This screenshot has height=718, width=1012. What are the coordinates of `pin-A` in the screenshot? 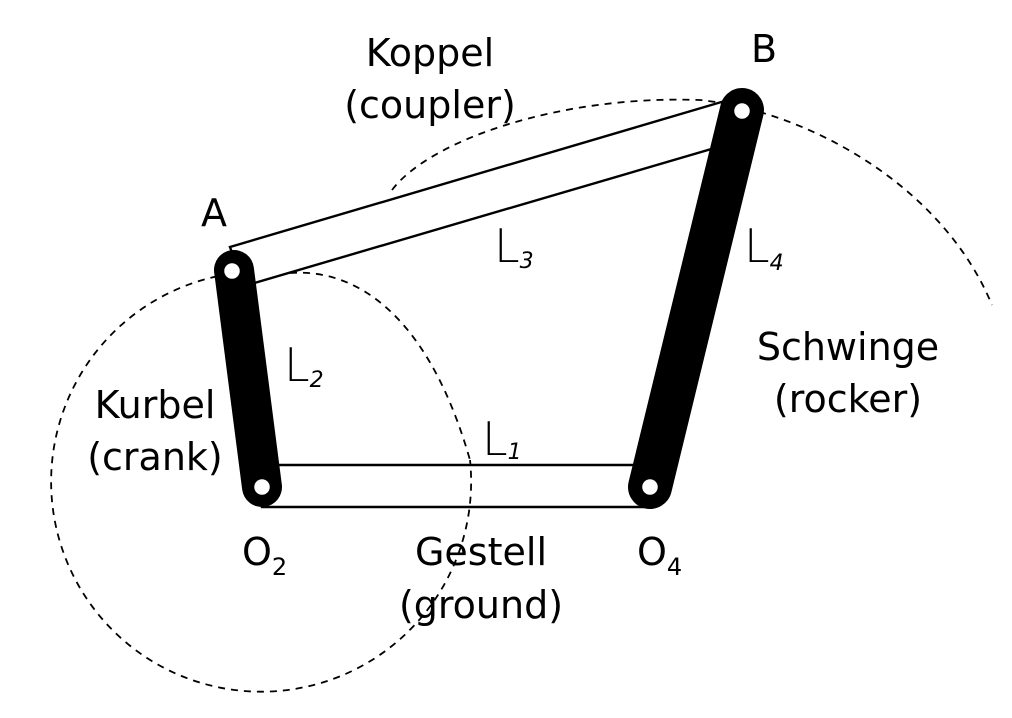 It's located at (232, 271).